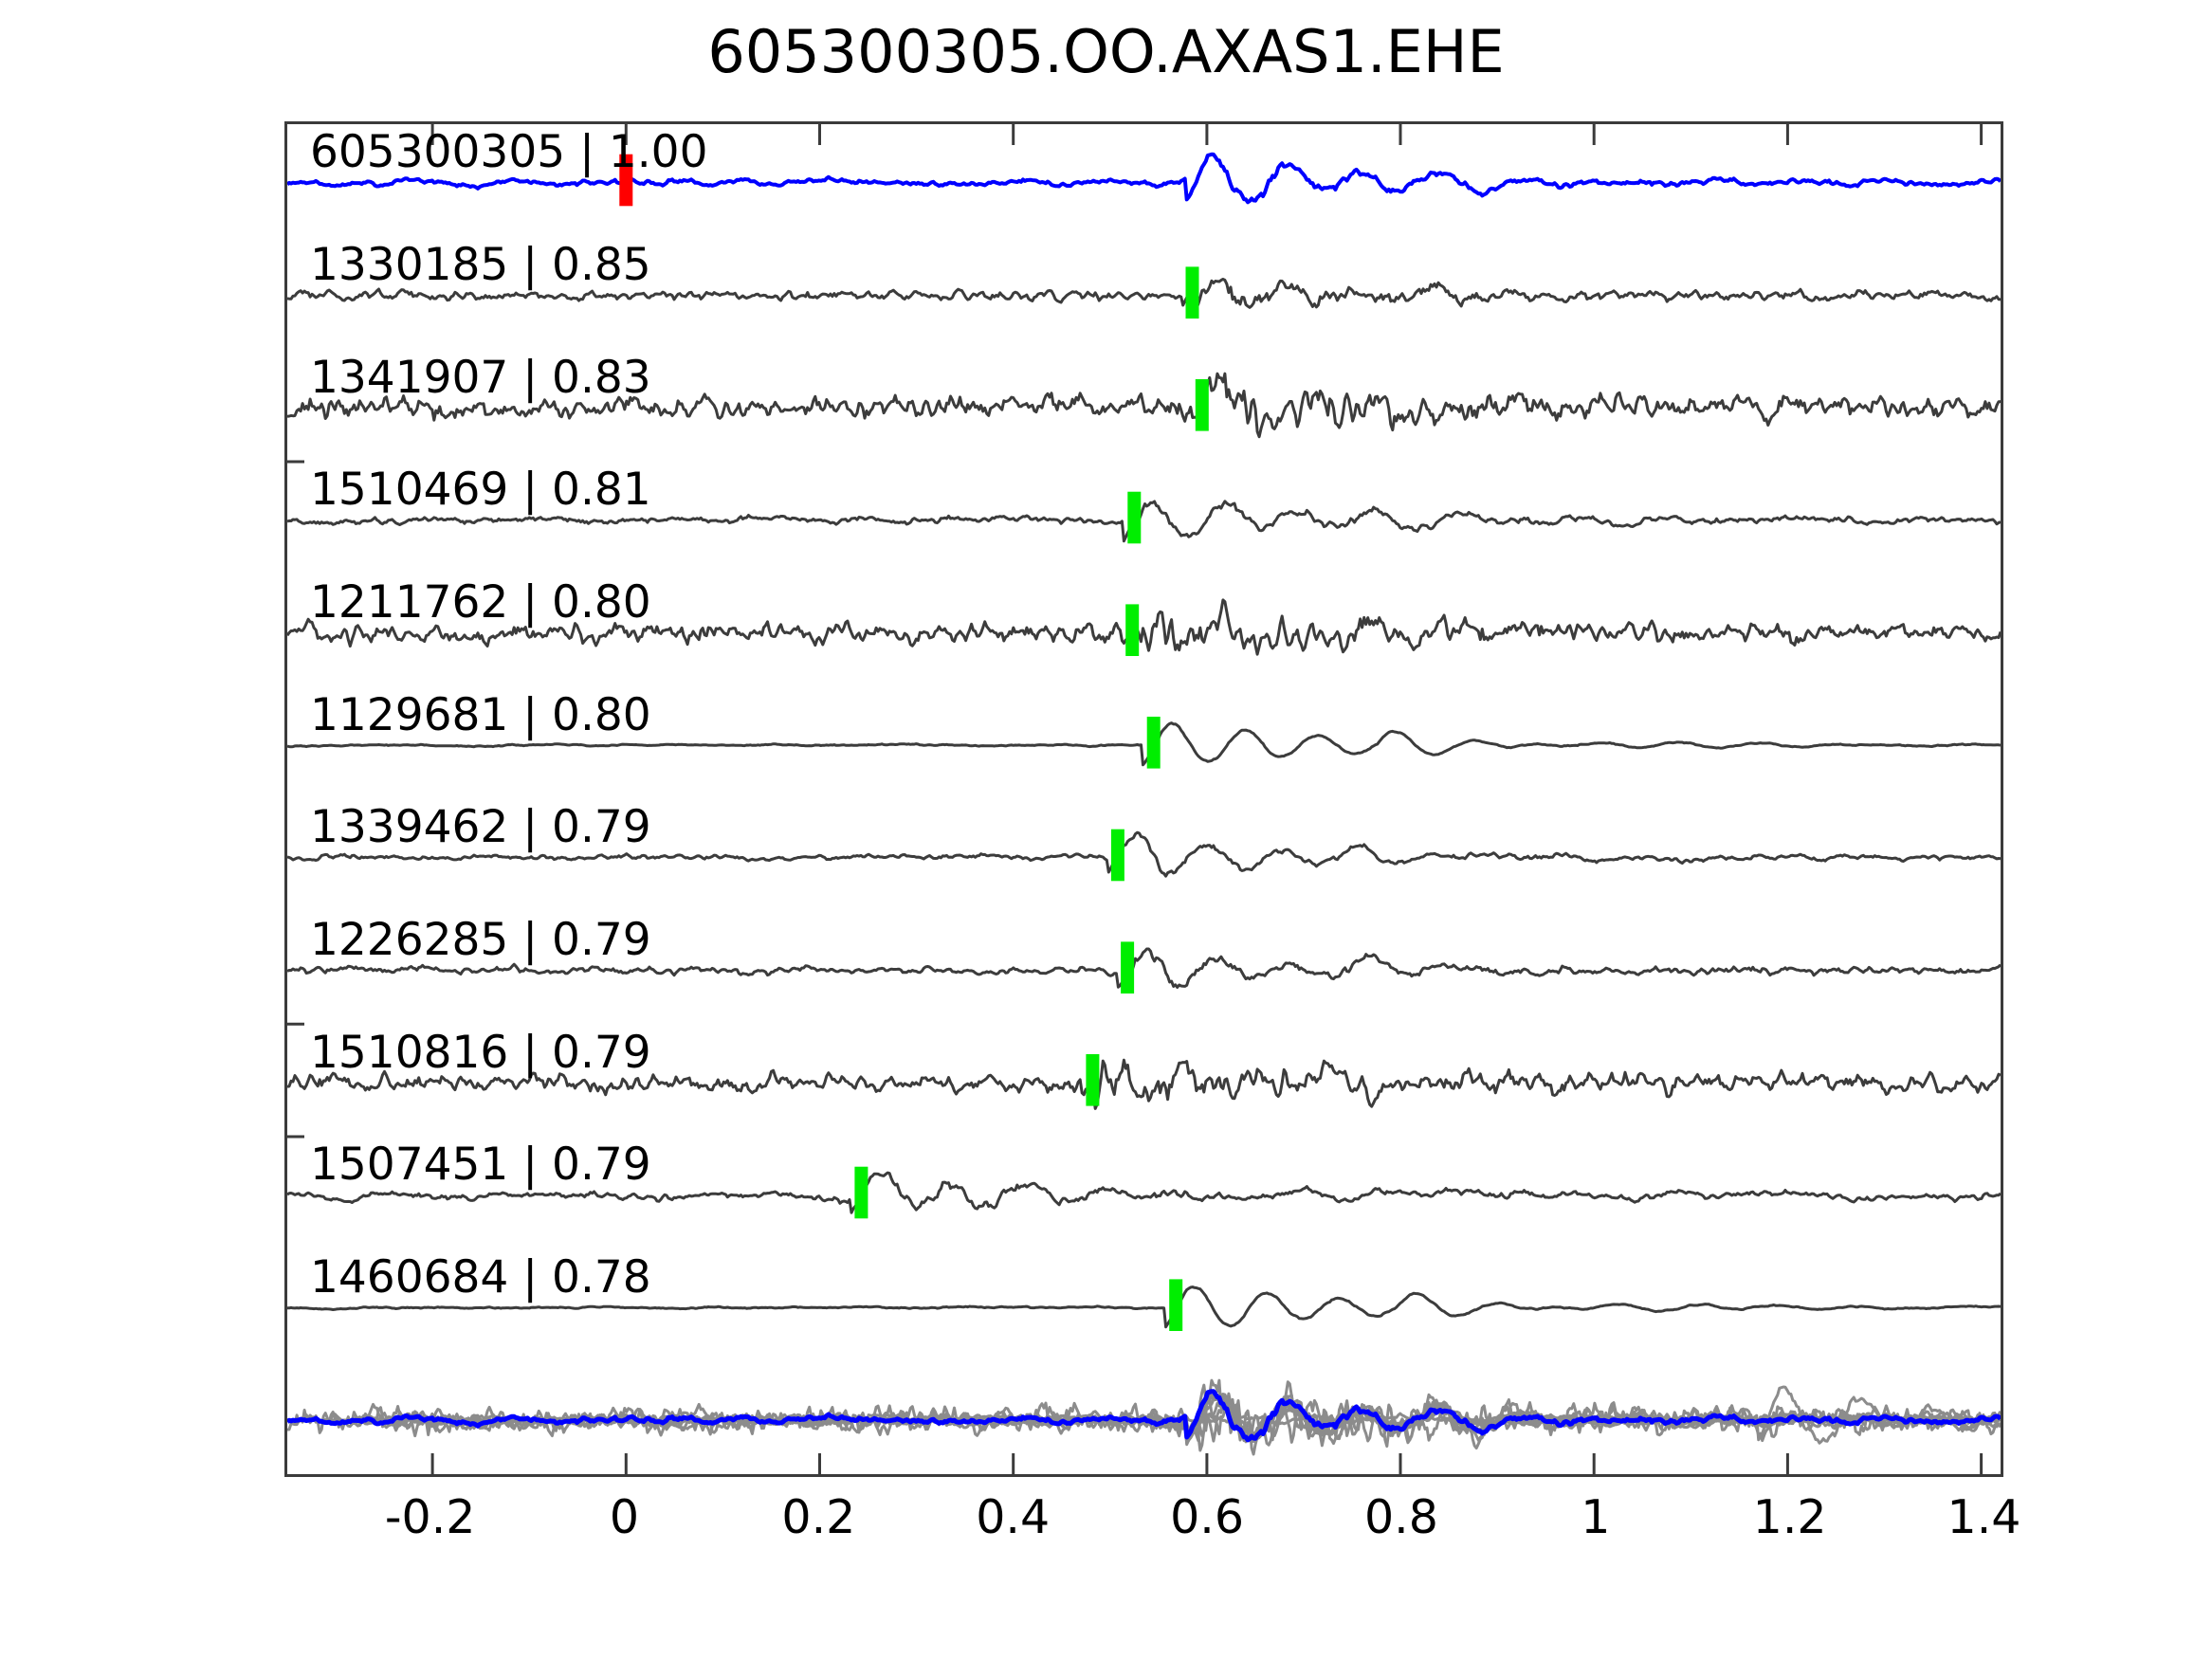 This screenshot has width=2212, height=1659. Describe the element at coordinates (509, 152) in the screenshot. I see `trace-label: 605300305 | 1.00` at that location.